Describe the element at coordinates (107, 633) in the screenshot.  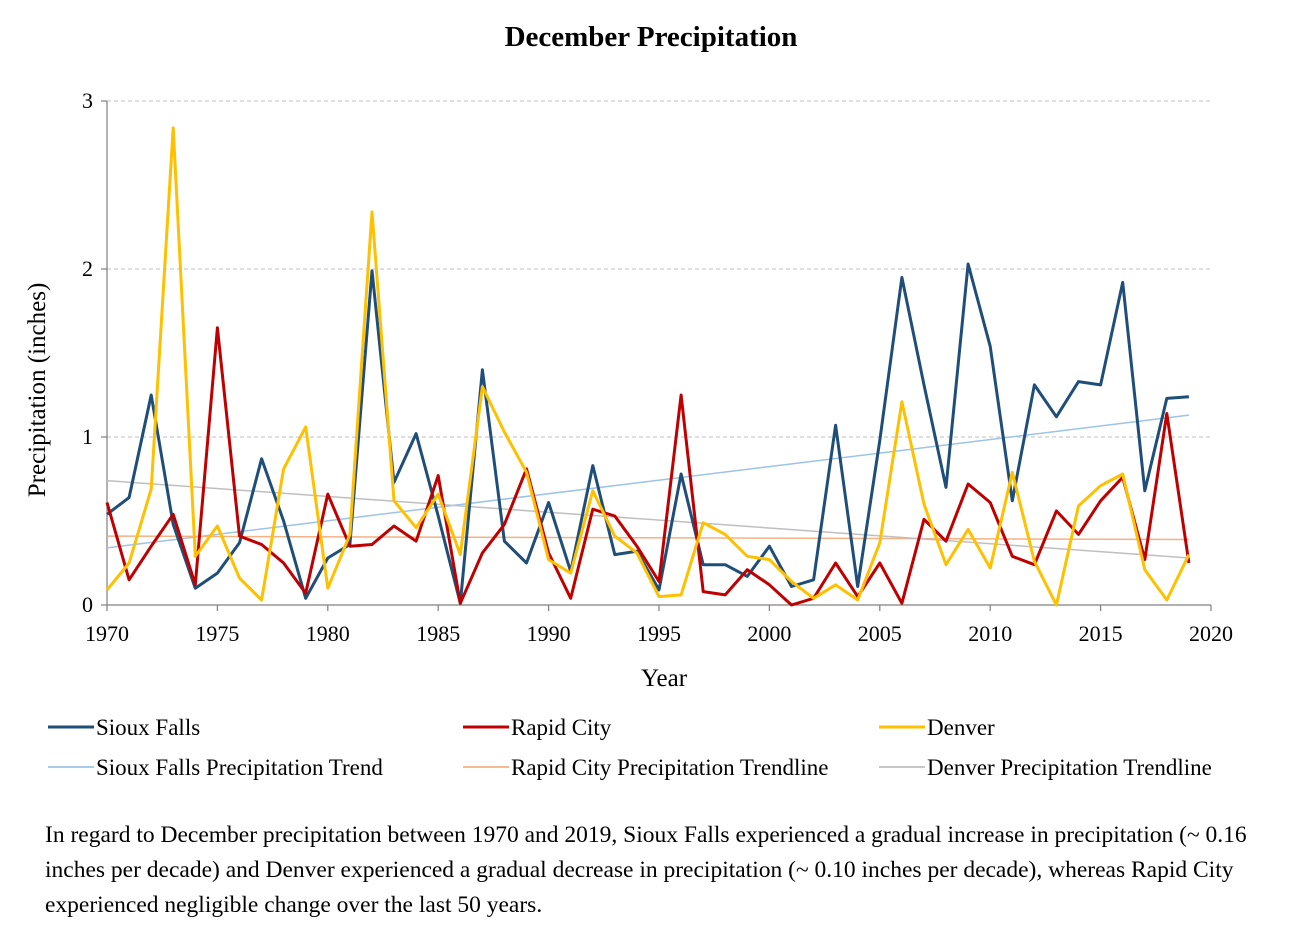
I see `x-tick-label: 1970` at that location.